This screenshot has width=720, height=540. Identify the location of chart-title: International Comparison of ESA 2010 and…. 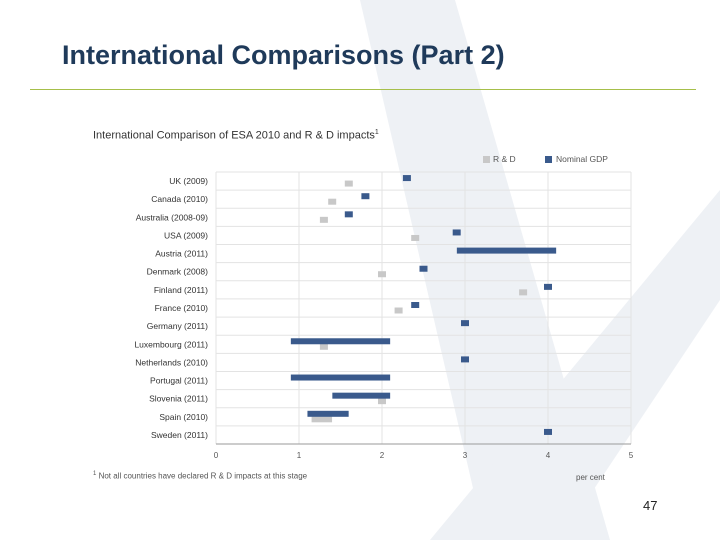
(236, 135).